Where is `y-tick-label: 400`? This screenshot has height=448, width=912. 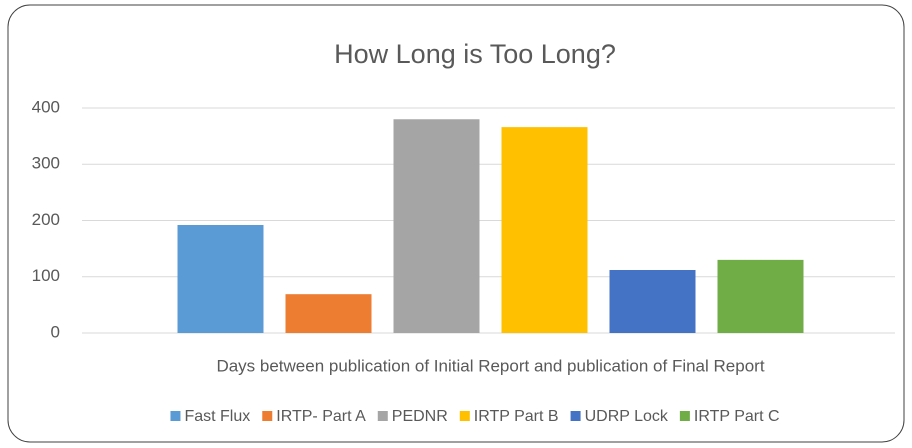 y-tick-label: 400 is located at coordinates (46, 106).